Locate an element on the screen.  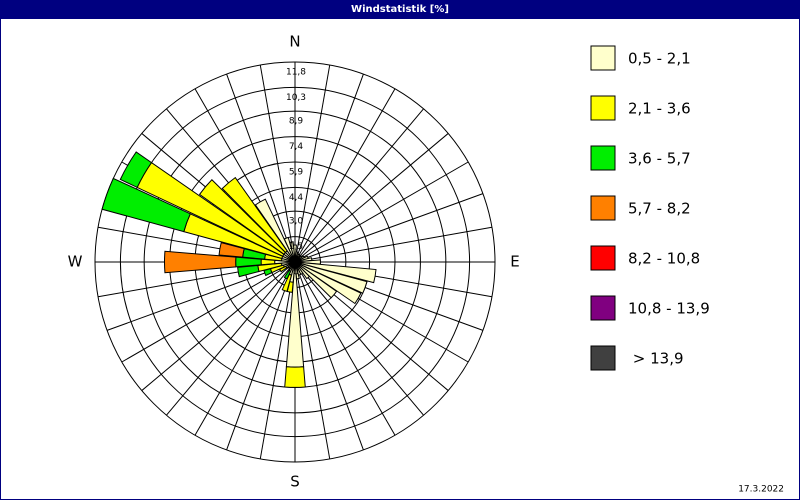
legend-label: > 13,9 is located at coordinates (656, 359).